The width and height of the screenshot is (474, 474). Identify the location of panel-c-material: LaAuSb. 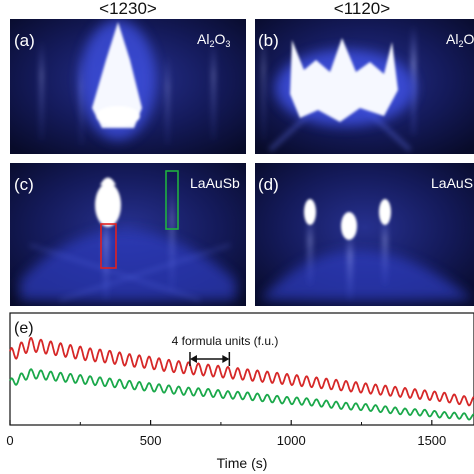
(215, 183).